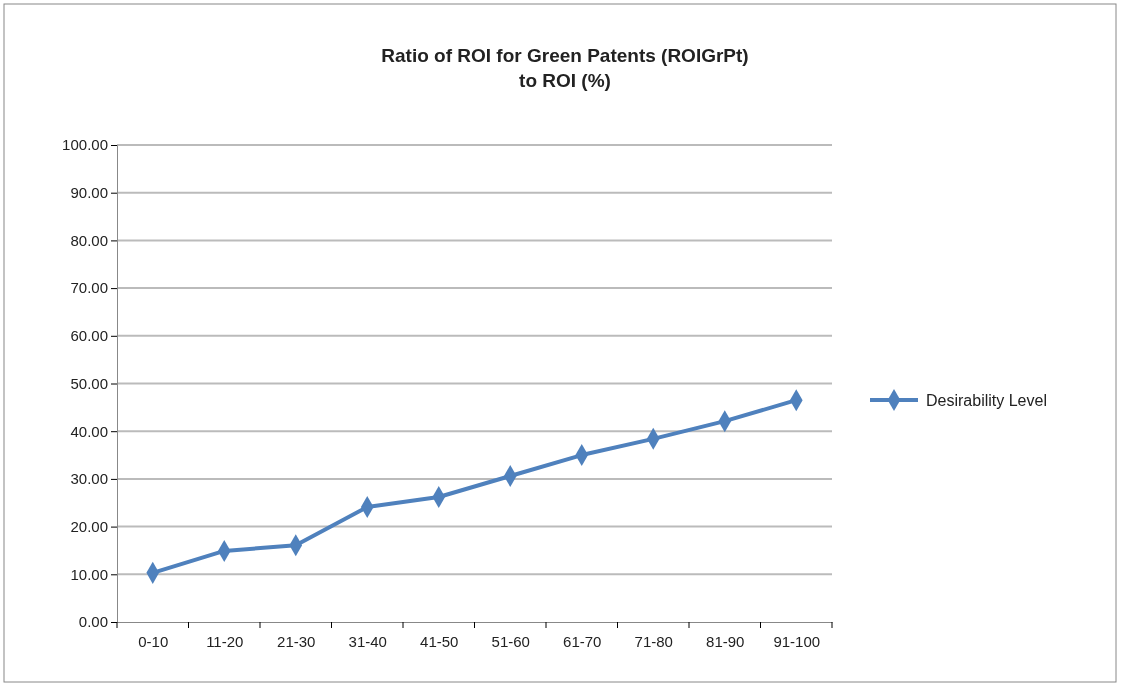 This screenshot has width=1121, height=687. I want to click on y-tick-label: 80.00, so click(89, 240).